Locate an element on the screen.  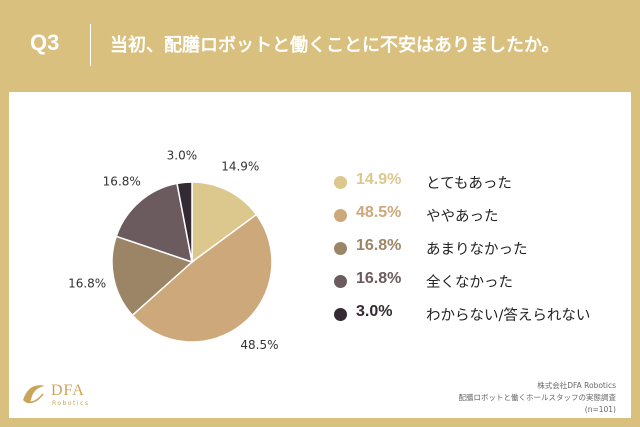
legend-percentage: 3.0% is located at coordinates (374, 311).